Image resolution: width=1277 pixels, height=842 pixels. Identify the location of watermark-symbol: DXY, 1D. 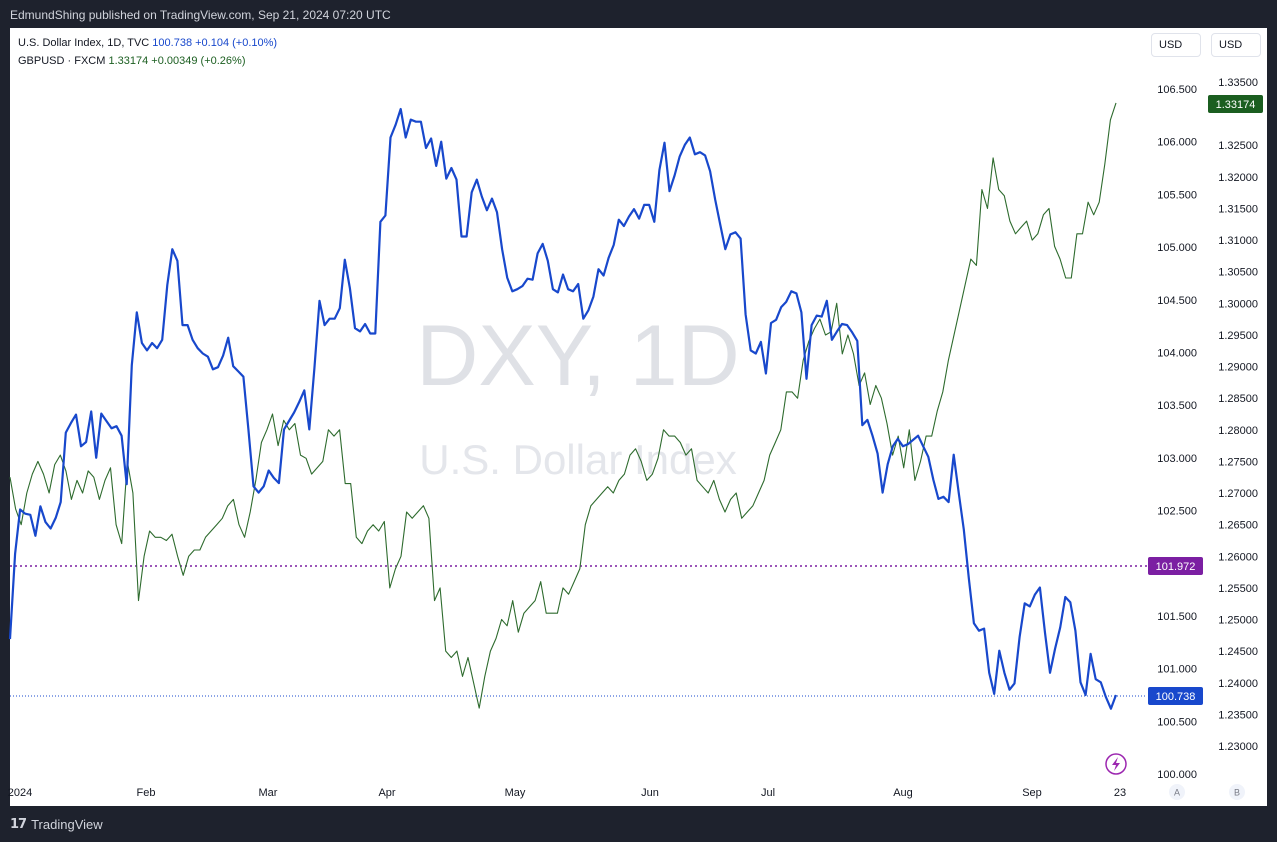
(577, 356).